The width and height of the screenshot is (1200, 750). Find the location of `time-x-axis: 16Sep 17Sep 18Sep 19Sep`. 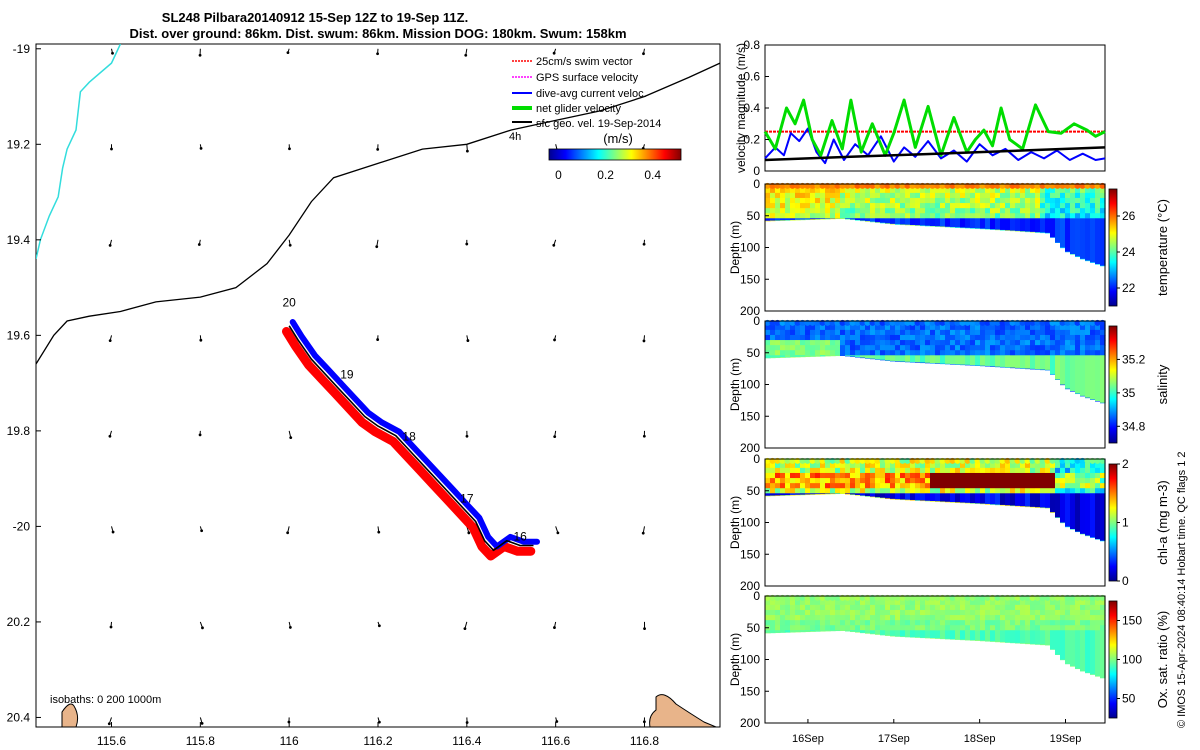

time-x-axis: 16Sep 17Sep 18Sep 19Sep is located at coordinates (936, 732).